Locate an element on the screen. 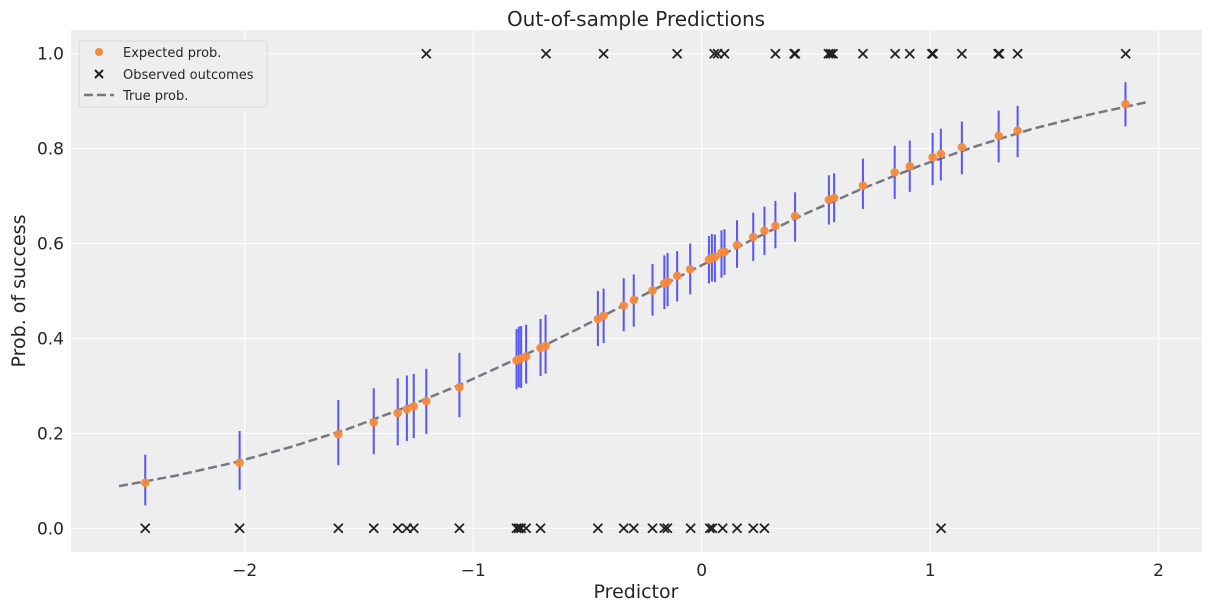 This screenshot has height=615, width=1211. legend-expected-label: Expected prob. is located at coordinates (172, 53).